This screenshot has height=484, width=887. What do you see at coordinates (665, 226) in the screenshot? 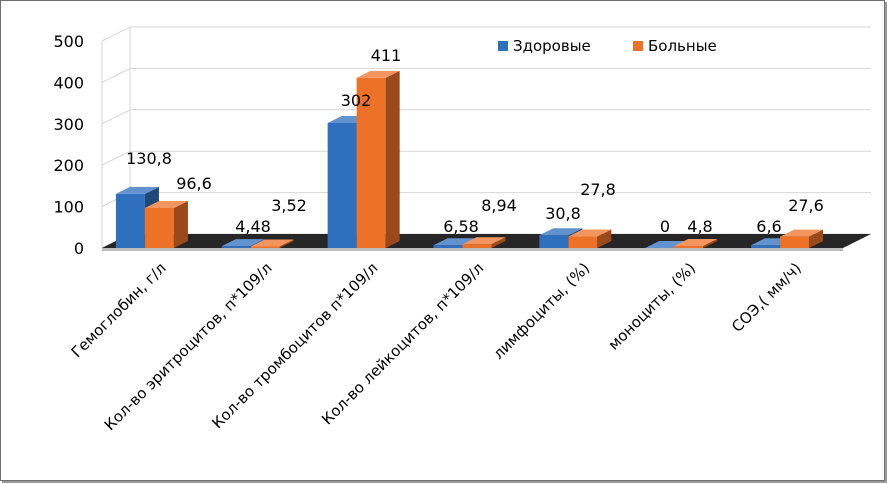
I see `data-label: 0` at bounding box center [665, 226].